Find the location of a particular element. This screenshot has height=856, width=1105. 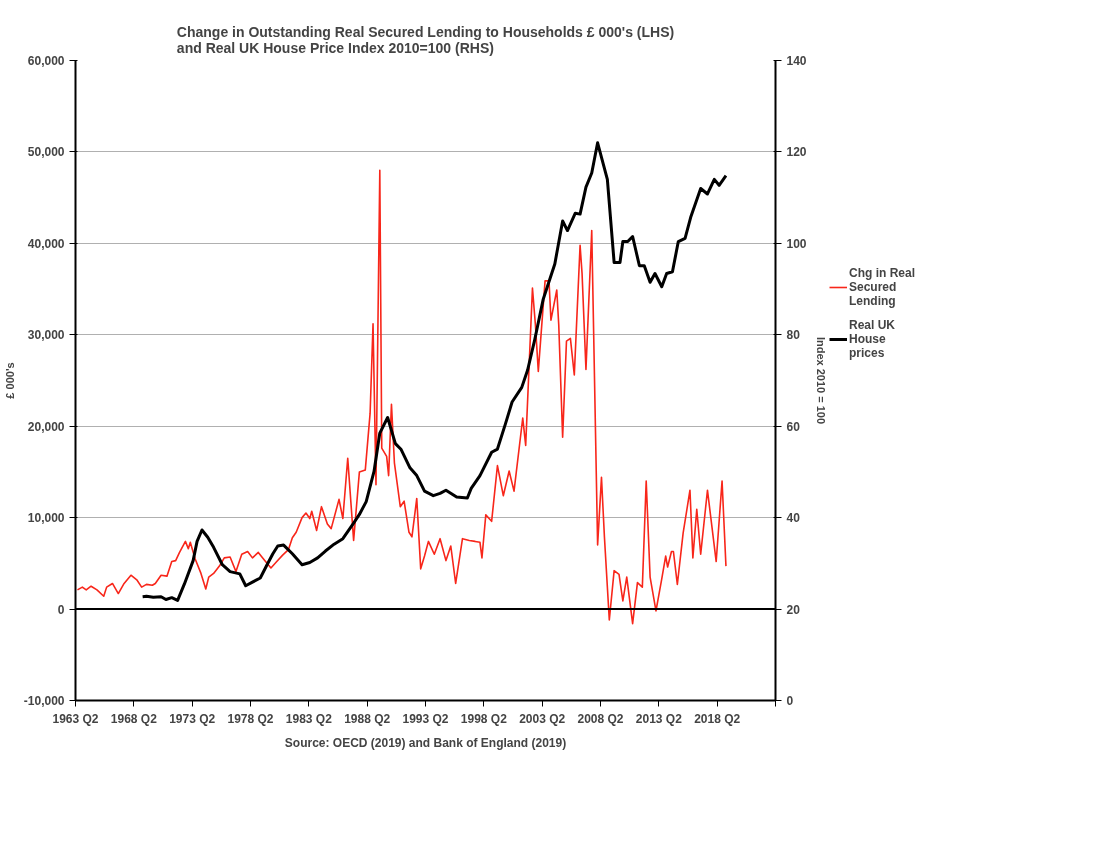

x-tick-label: 1973 Q2 is located at coordinates (192, 718).